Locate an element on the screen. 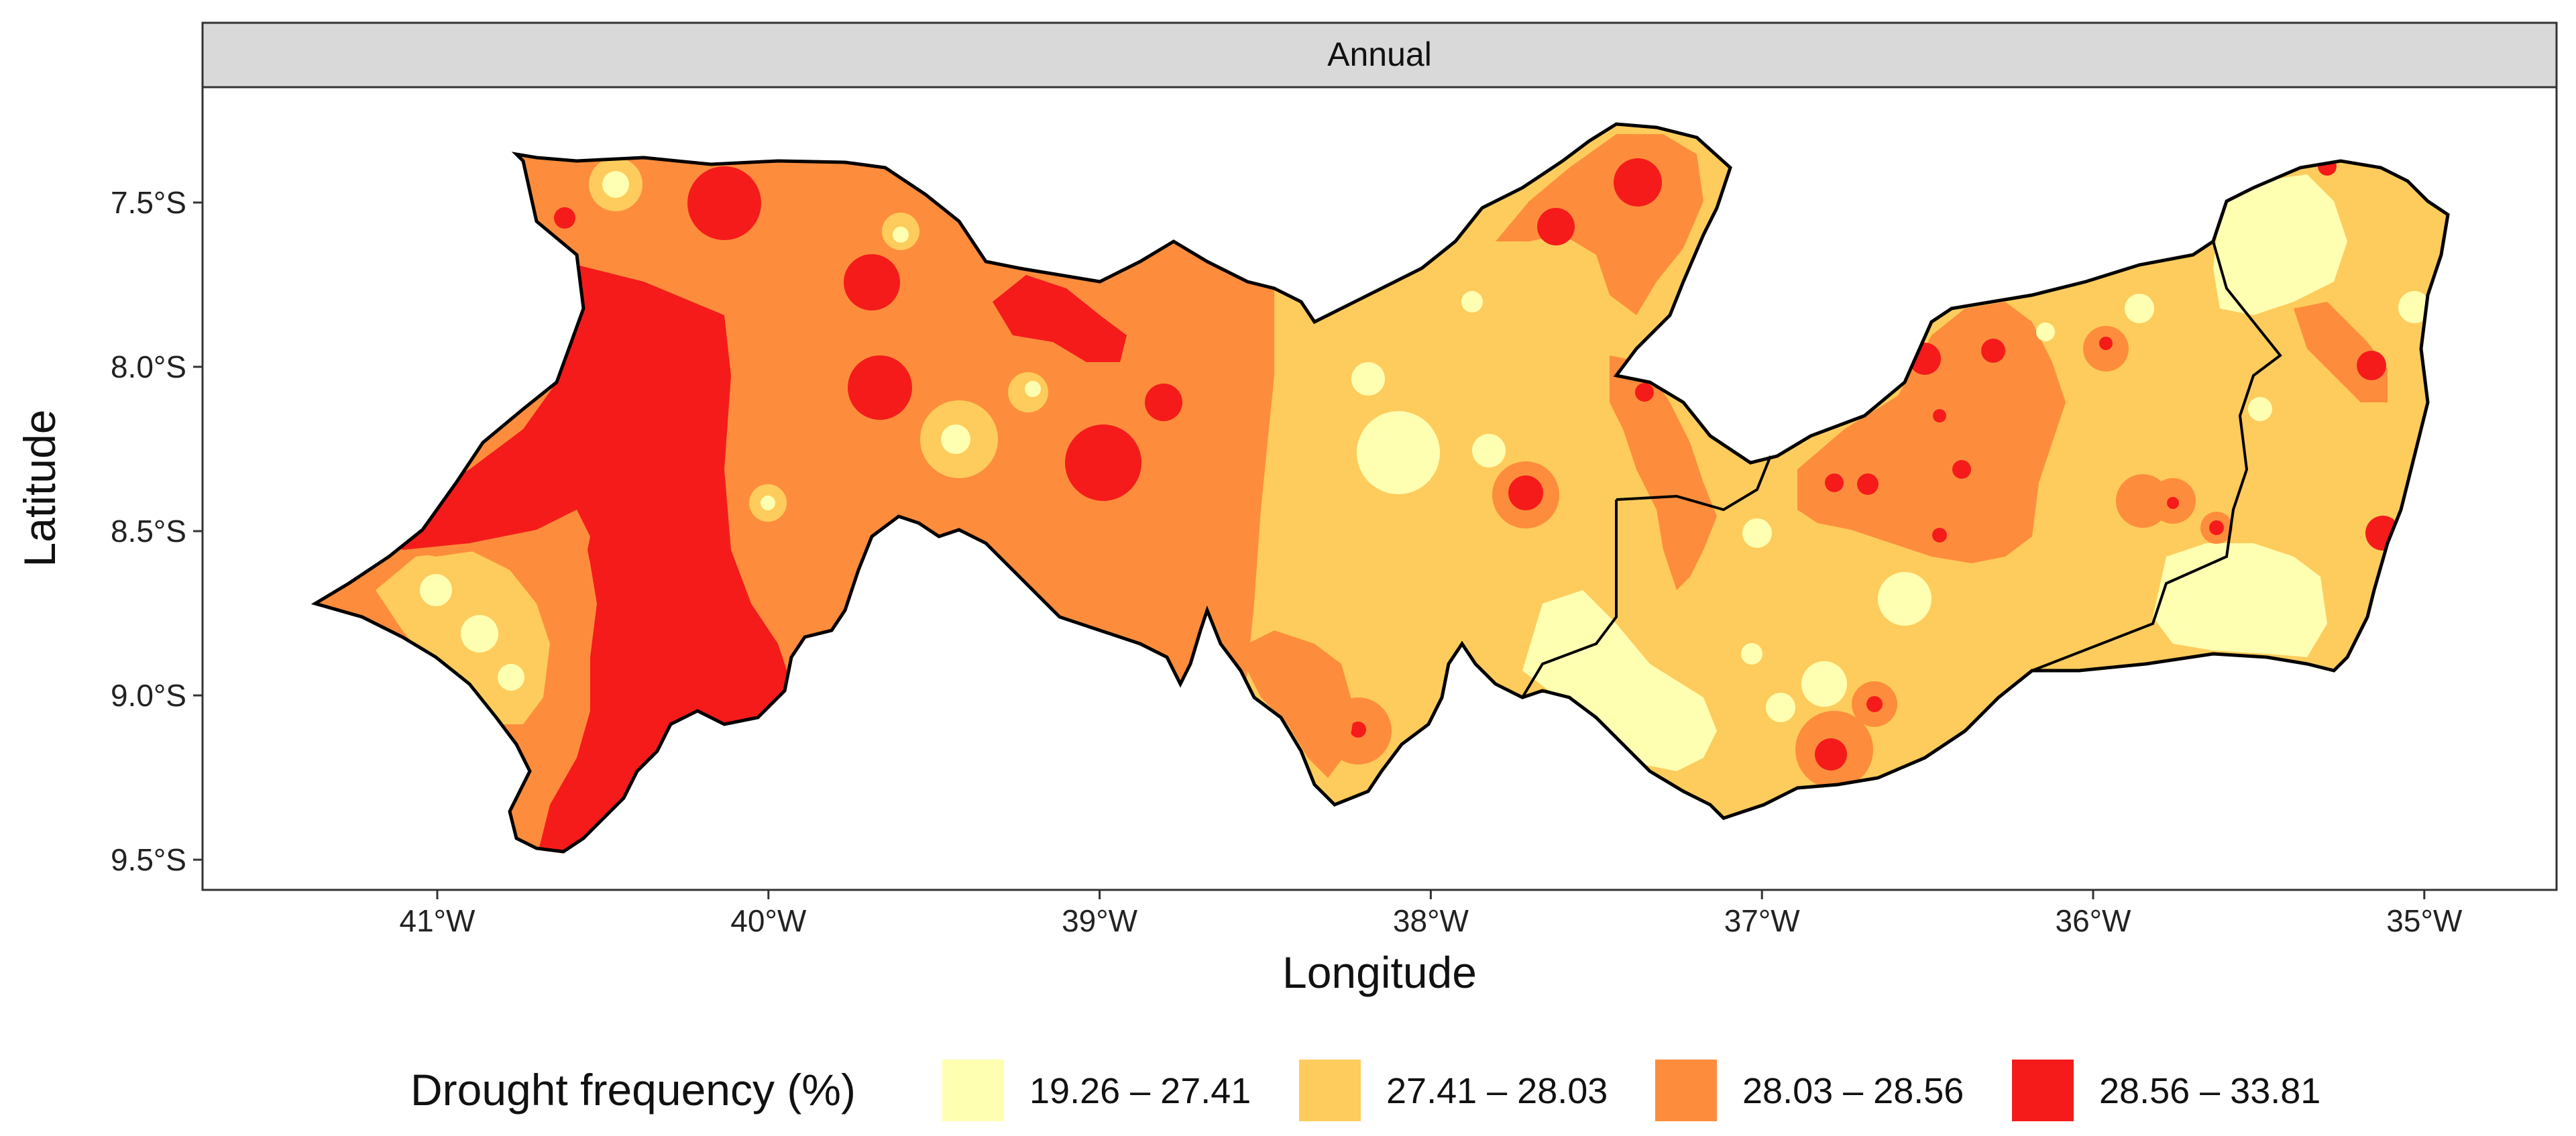 The width and height of the screenshot is (2576, 1136). region-class-4-east-h is located at coordinates (2106, 343).